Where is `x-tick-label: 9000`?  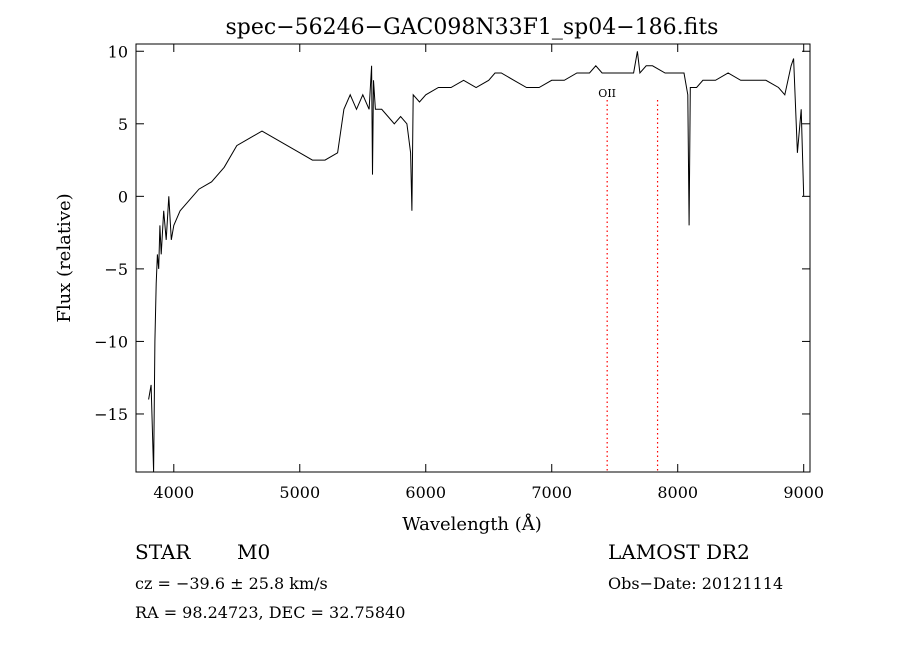 x-tick-label: 9000 is located at coordinates (803, 492).